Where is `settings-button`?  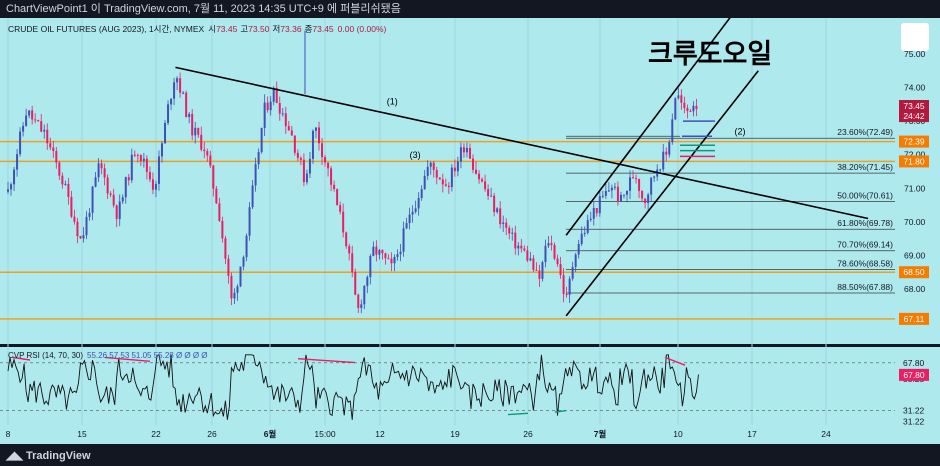 settings-button is located at coordinates (915, 37).